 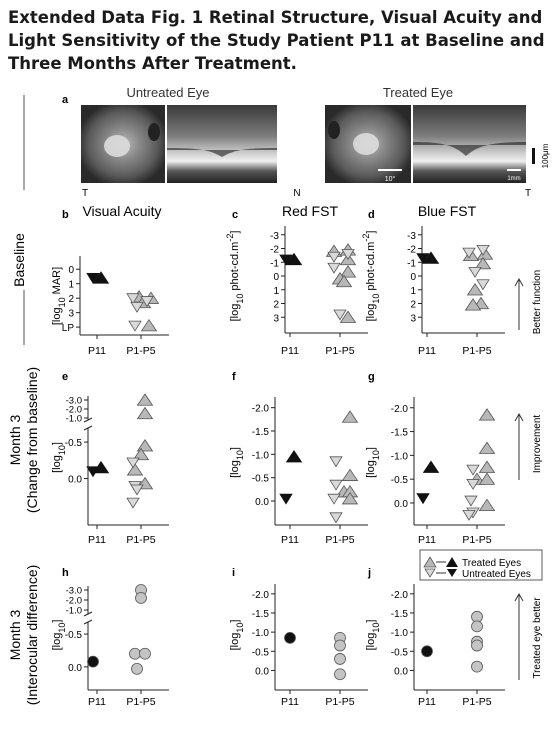 What do you see at coordinates (373, 462) in the screenshot?
I see `y-axis-label-g: [log10]` at bounding box center [373, 462].